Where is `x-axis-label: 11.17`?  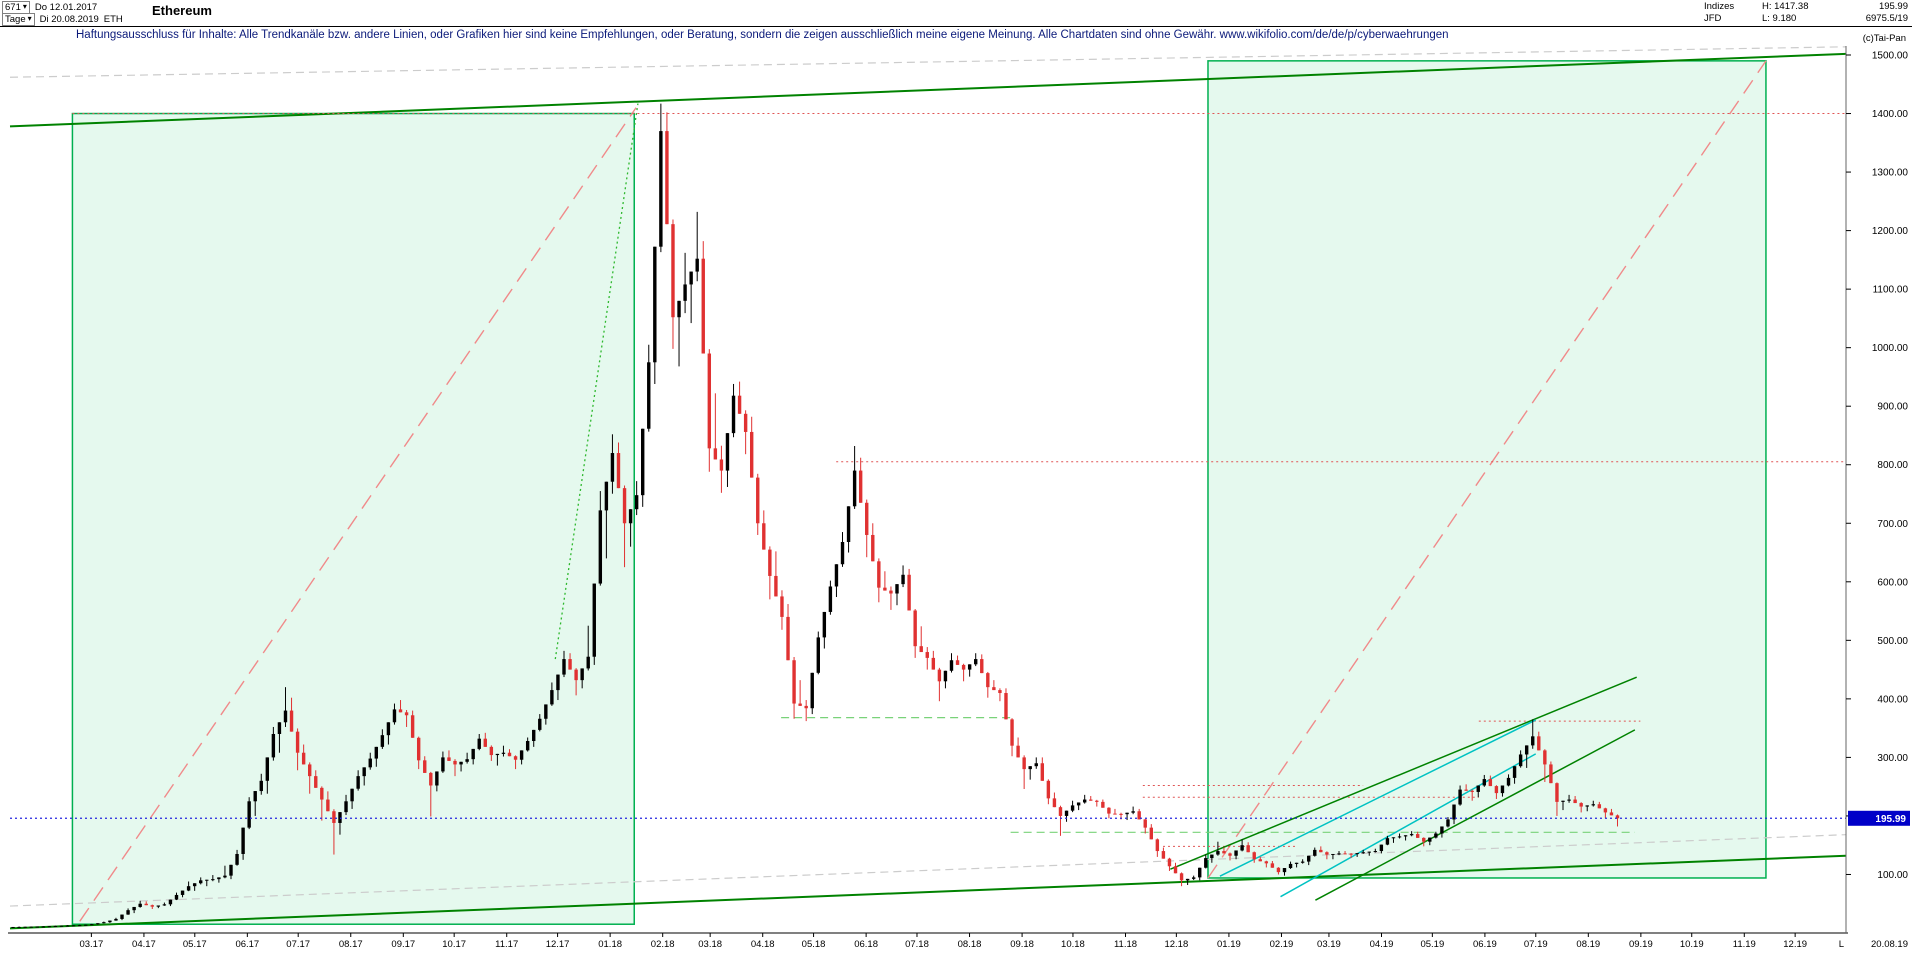 x-axis-label: 11.17 is located at coordinates (506, 944).